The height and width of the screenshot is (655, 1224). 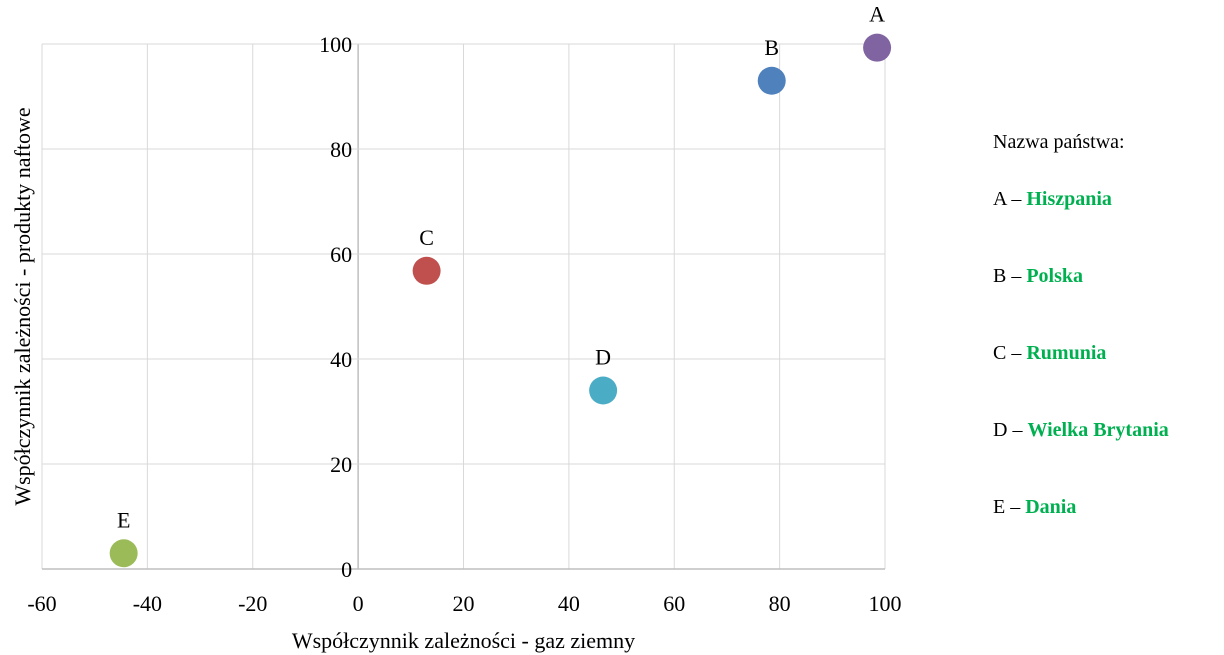 I want to click on x-axis-title: Współczynnik zależności - gaz ziemny, so click(x=463, y=640).